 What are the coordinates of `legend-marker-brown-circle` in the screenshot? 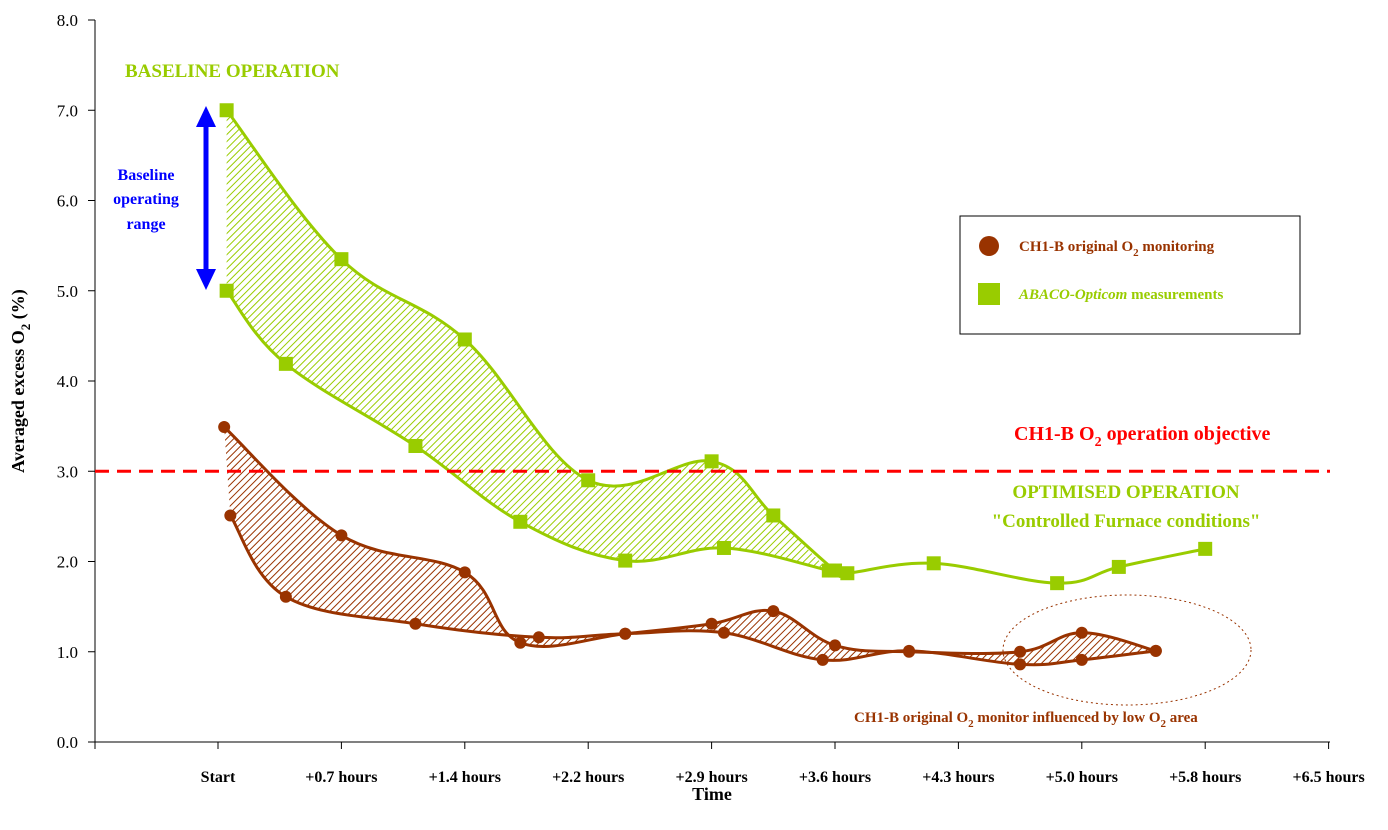 It's located at (989, 246).